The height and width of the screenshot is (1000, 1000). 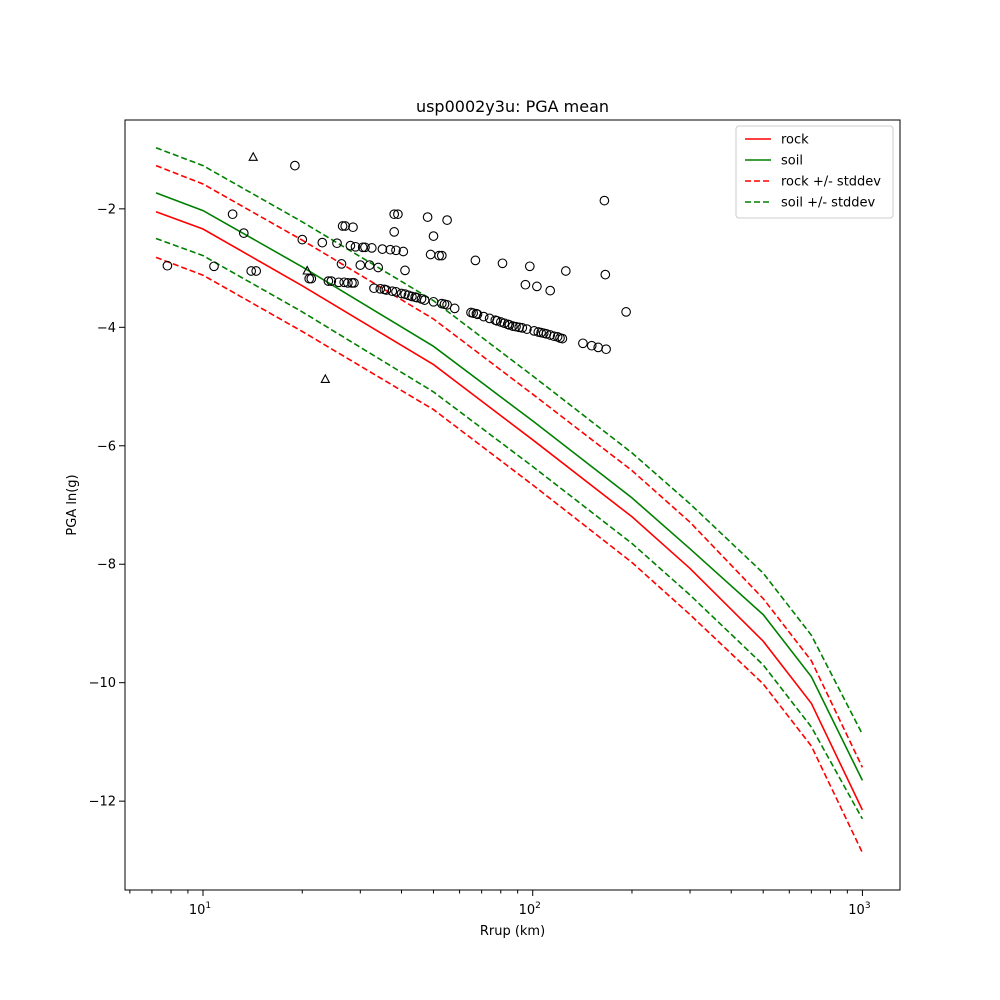 I want to click on x-axis-label: Rrup (km), so click(x=512, y=931).